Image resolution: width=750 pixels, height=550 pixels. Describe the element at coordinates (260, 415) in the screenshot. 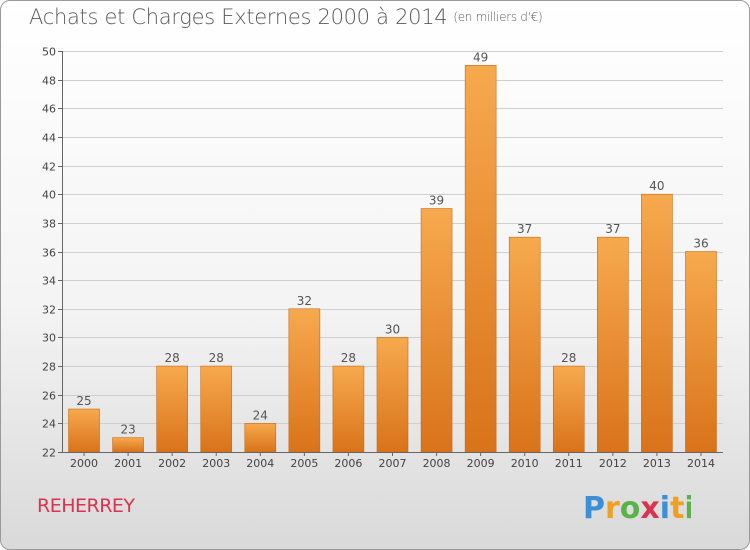

I see `value-label: 24` at that location.